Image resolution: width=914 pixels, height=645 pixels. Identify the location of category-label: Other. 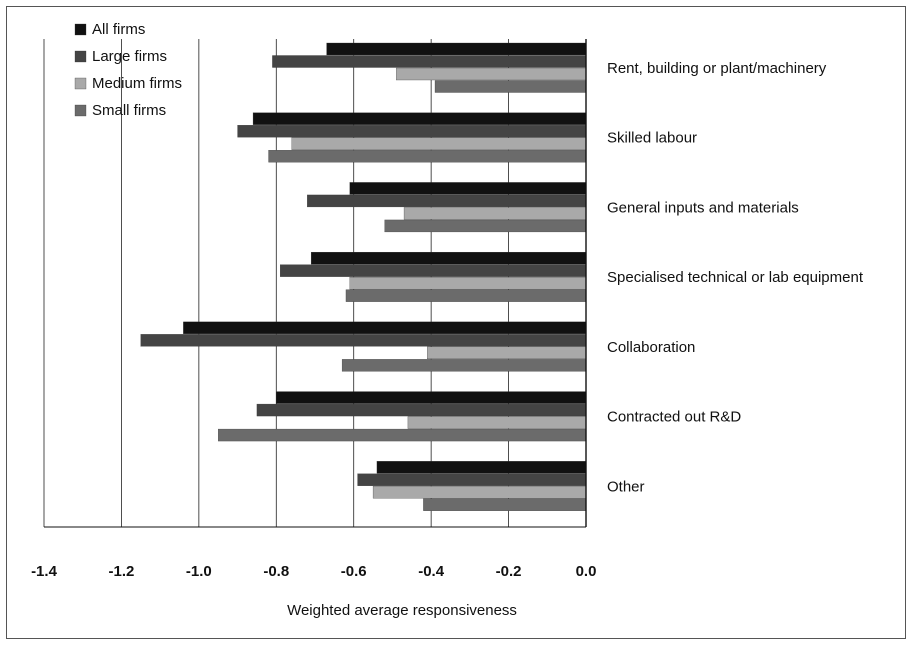
(626, 486).